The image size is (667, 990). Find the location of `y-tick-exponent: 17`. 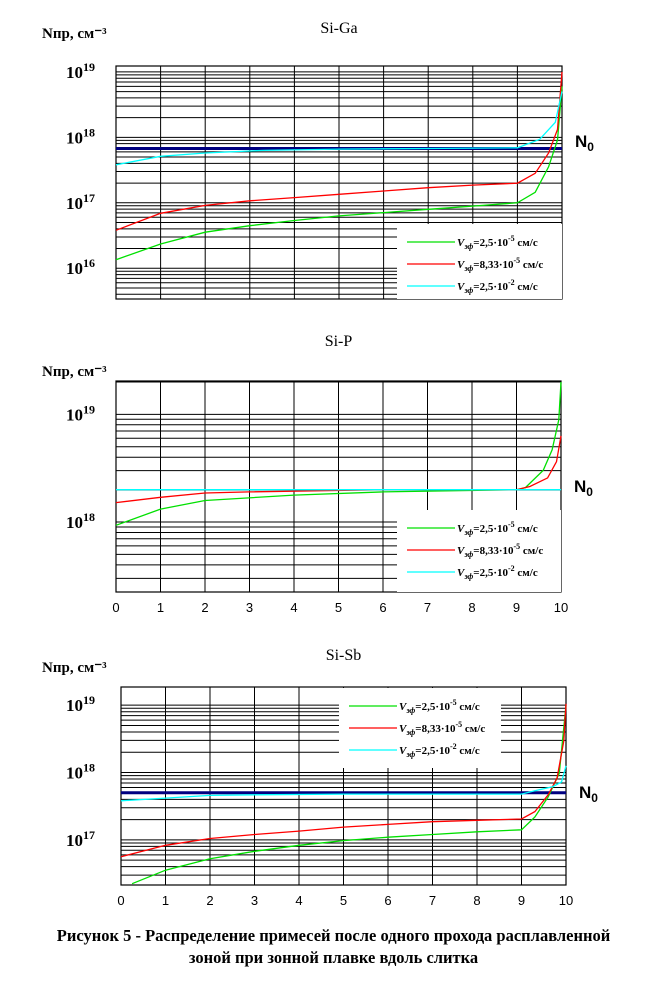

y-tick-exponent: 17 is located at coordinates (89, 198).